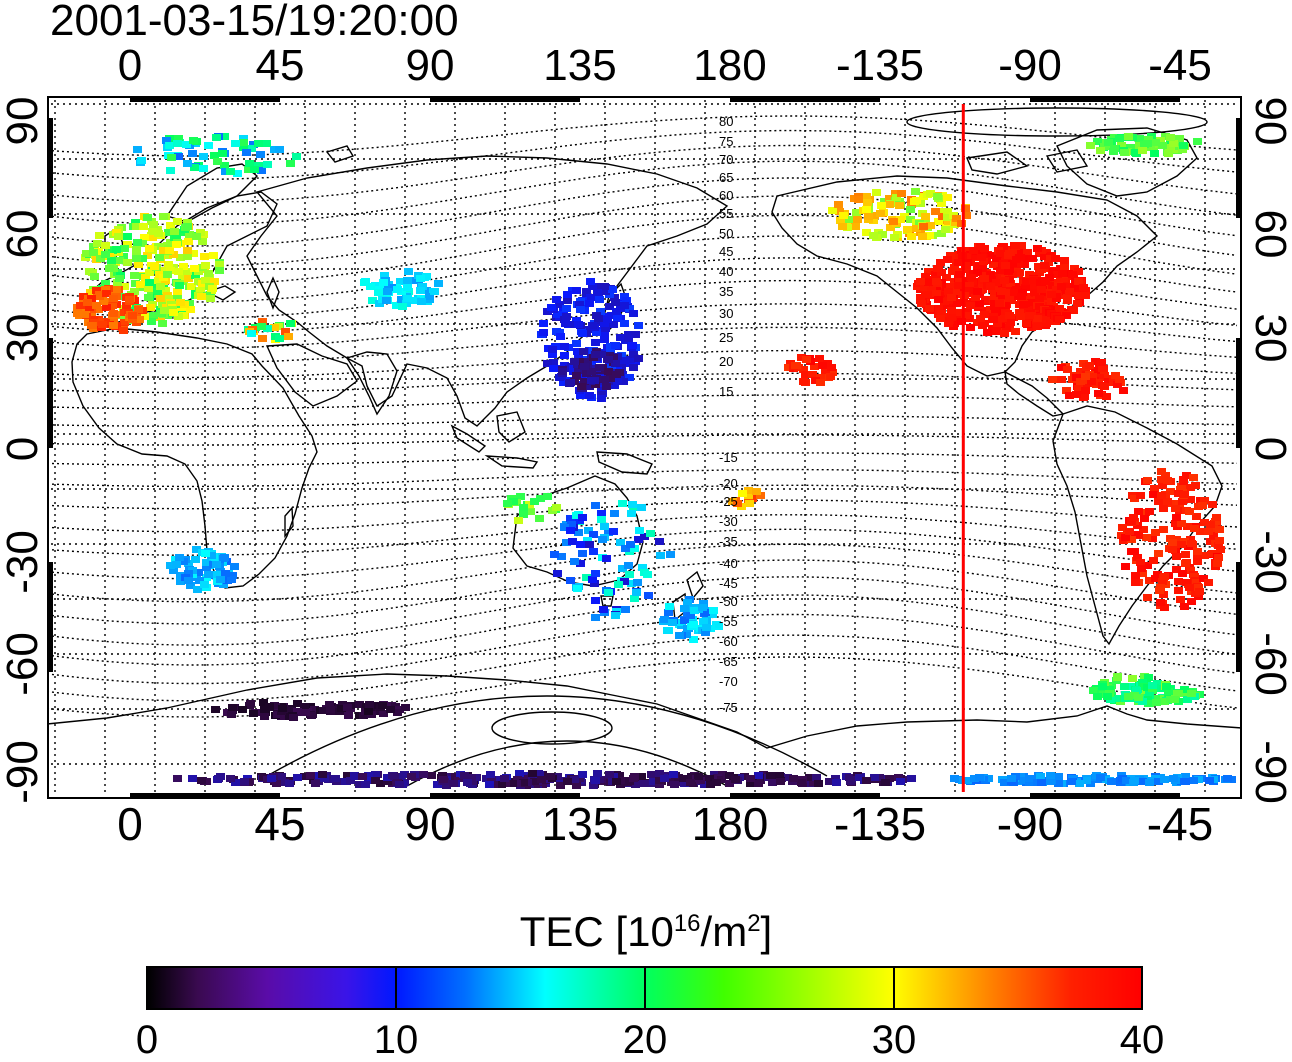 The height and width of the screenshot is (1062, 1292). What do you see at coordinates (728, 483) in the screenshot?
I see `contour-label: -20` at bounding box center [728, 483].